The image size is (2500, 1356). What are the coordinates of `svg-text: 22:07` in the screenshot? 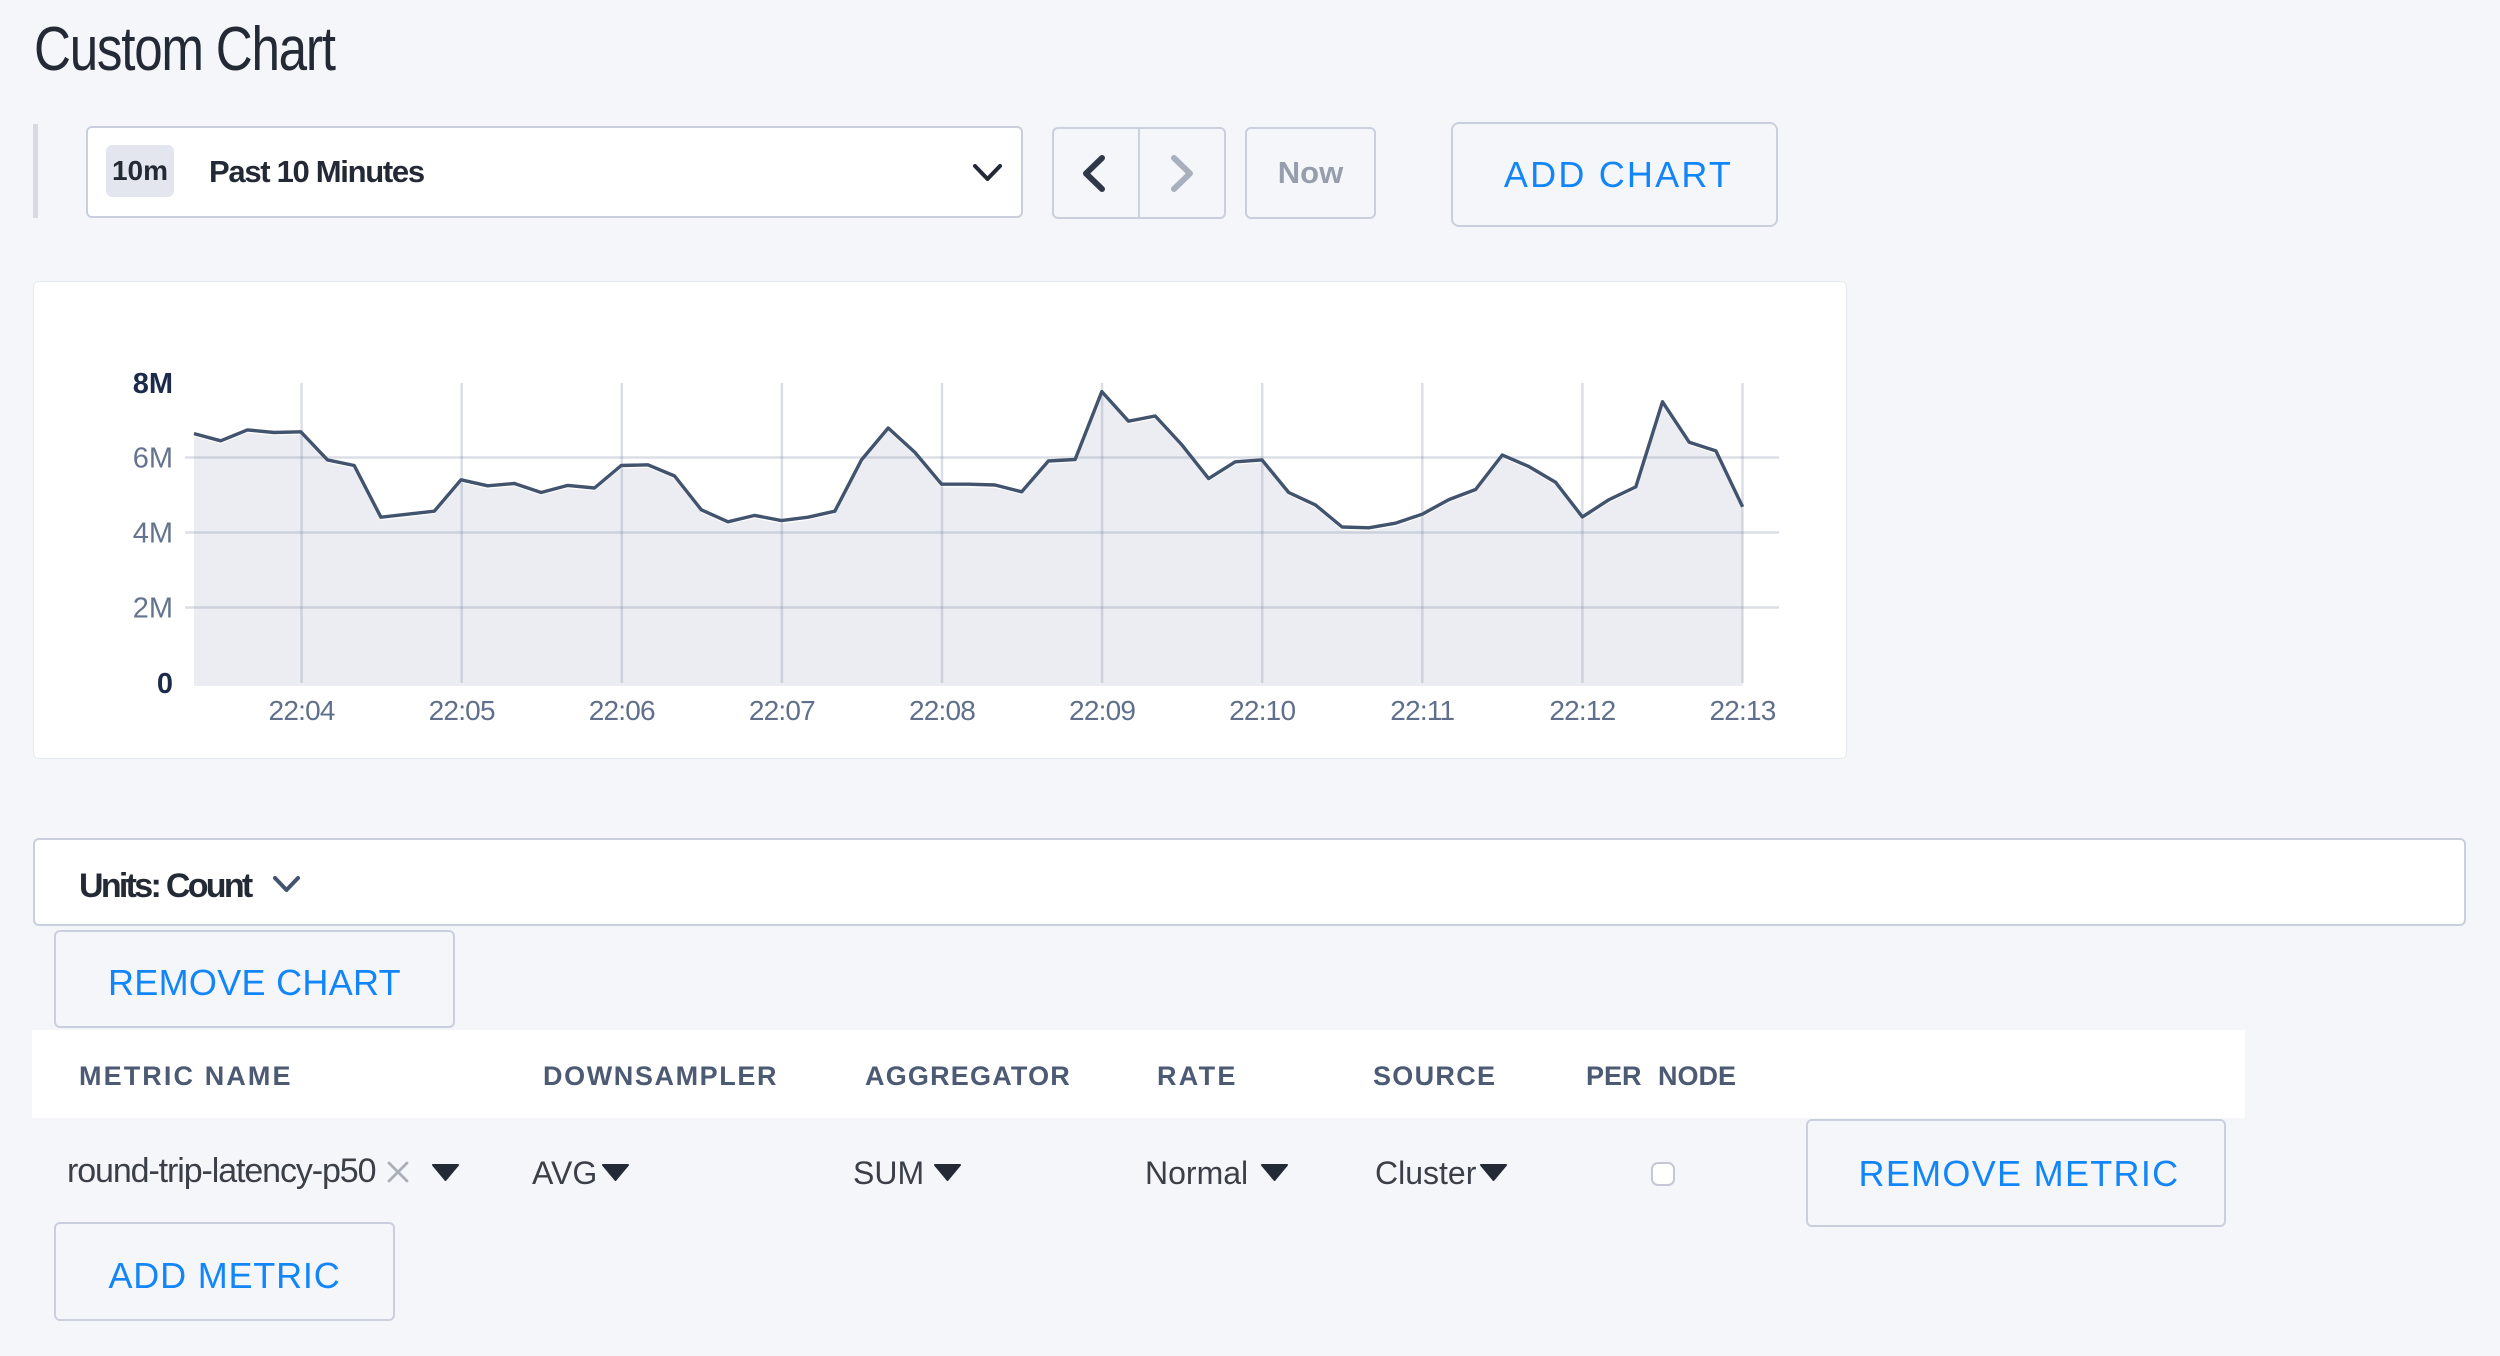 It's located at (782, 710).